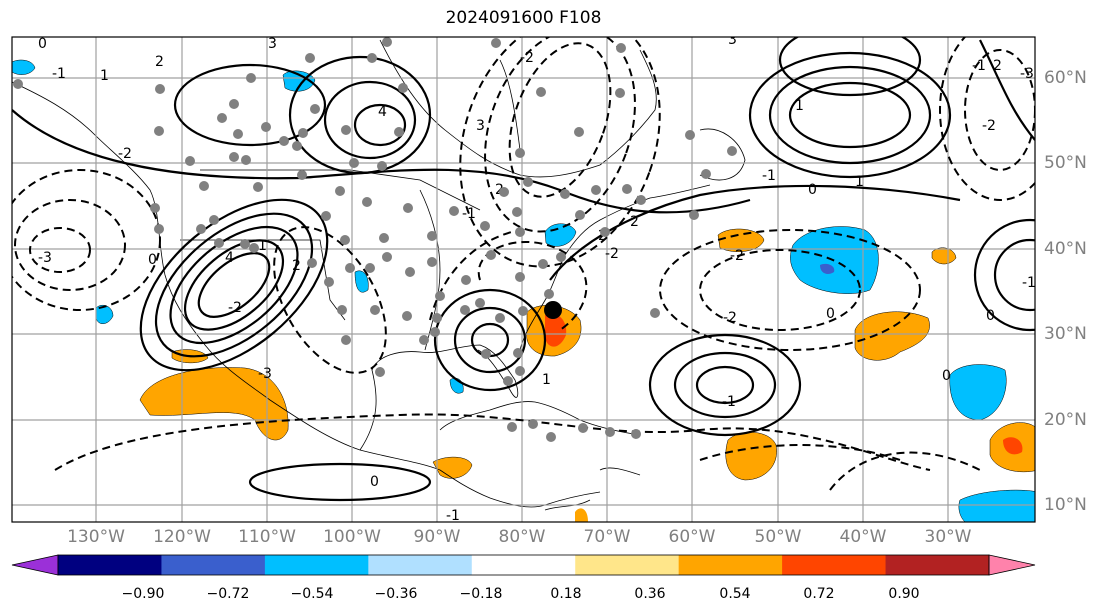  What do you see at coordinates (143, 594) in the screenshot?
I see `colorbar-label: −0.90` at bounding box center [143, 594].